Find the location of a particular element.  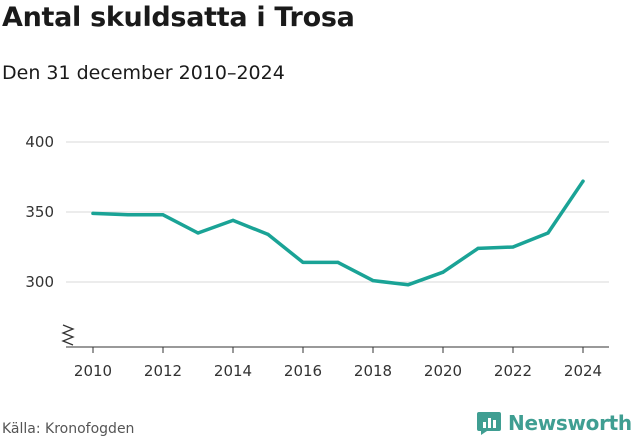

y-tick-label-350: 350 is located at coordinates (39, 212).